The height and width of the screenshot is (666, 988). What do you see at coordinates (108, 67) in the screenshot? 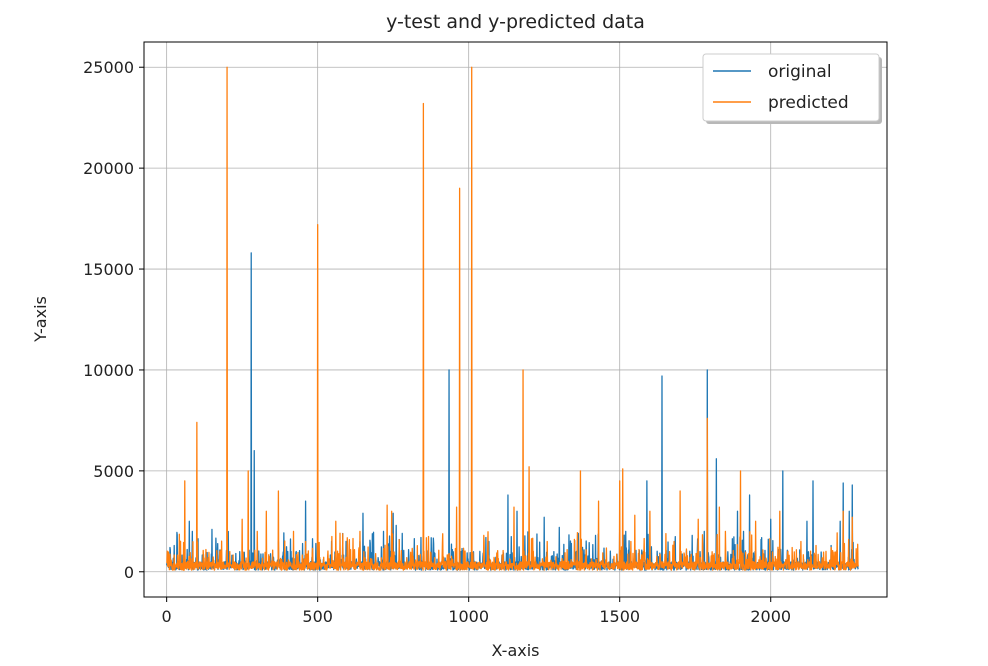
I see `y-tick-label-5: 25000` at bounding box center [108, 67].